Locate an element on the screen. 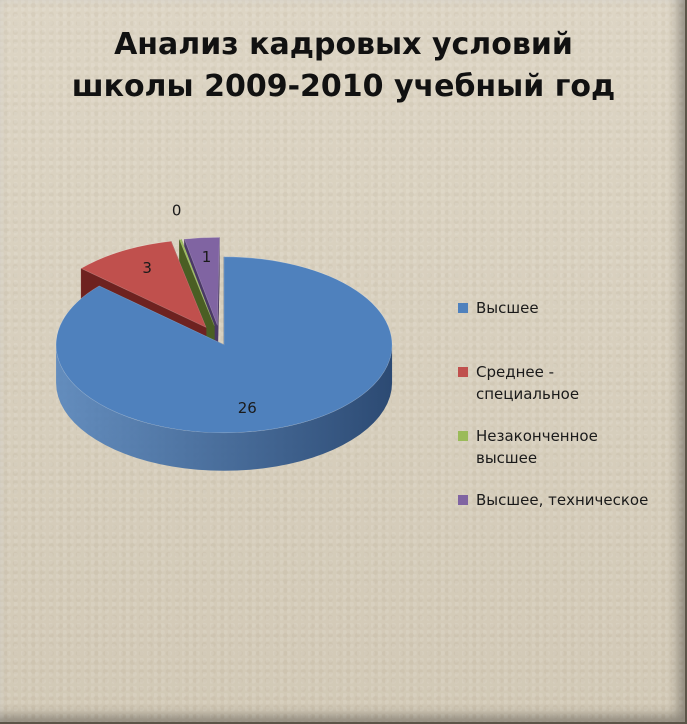 This screenshot has width=687, height=724. legend-item-vysshee: Высшее is located at coordinates (498, 308).